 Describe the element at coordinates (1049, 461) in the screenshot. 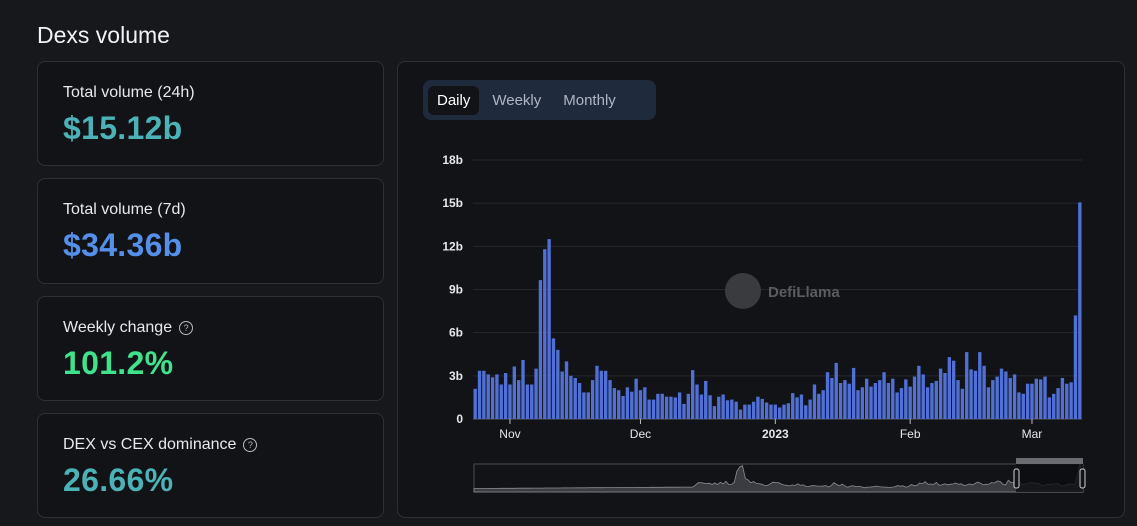

I see `zoom-slider-drag-bar` at that location.